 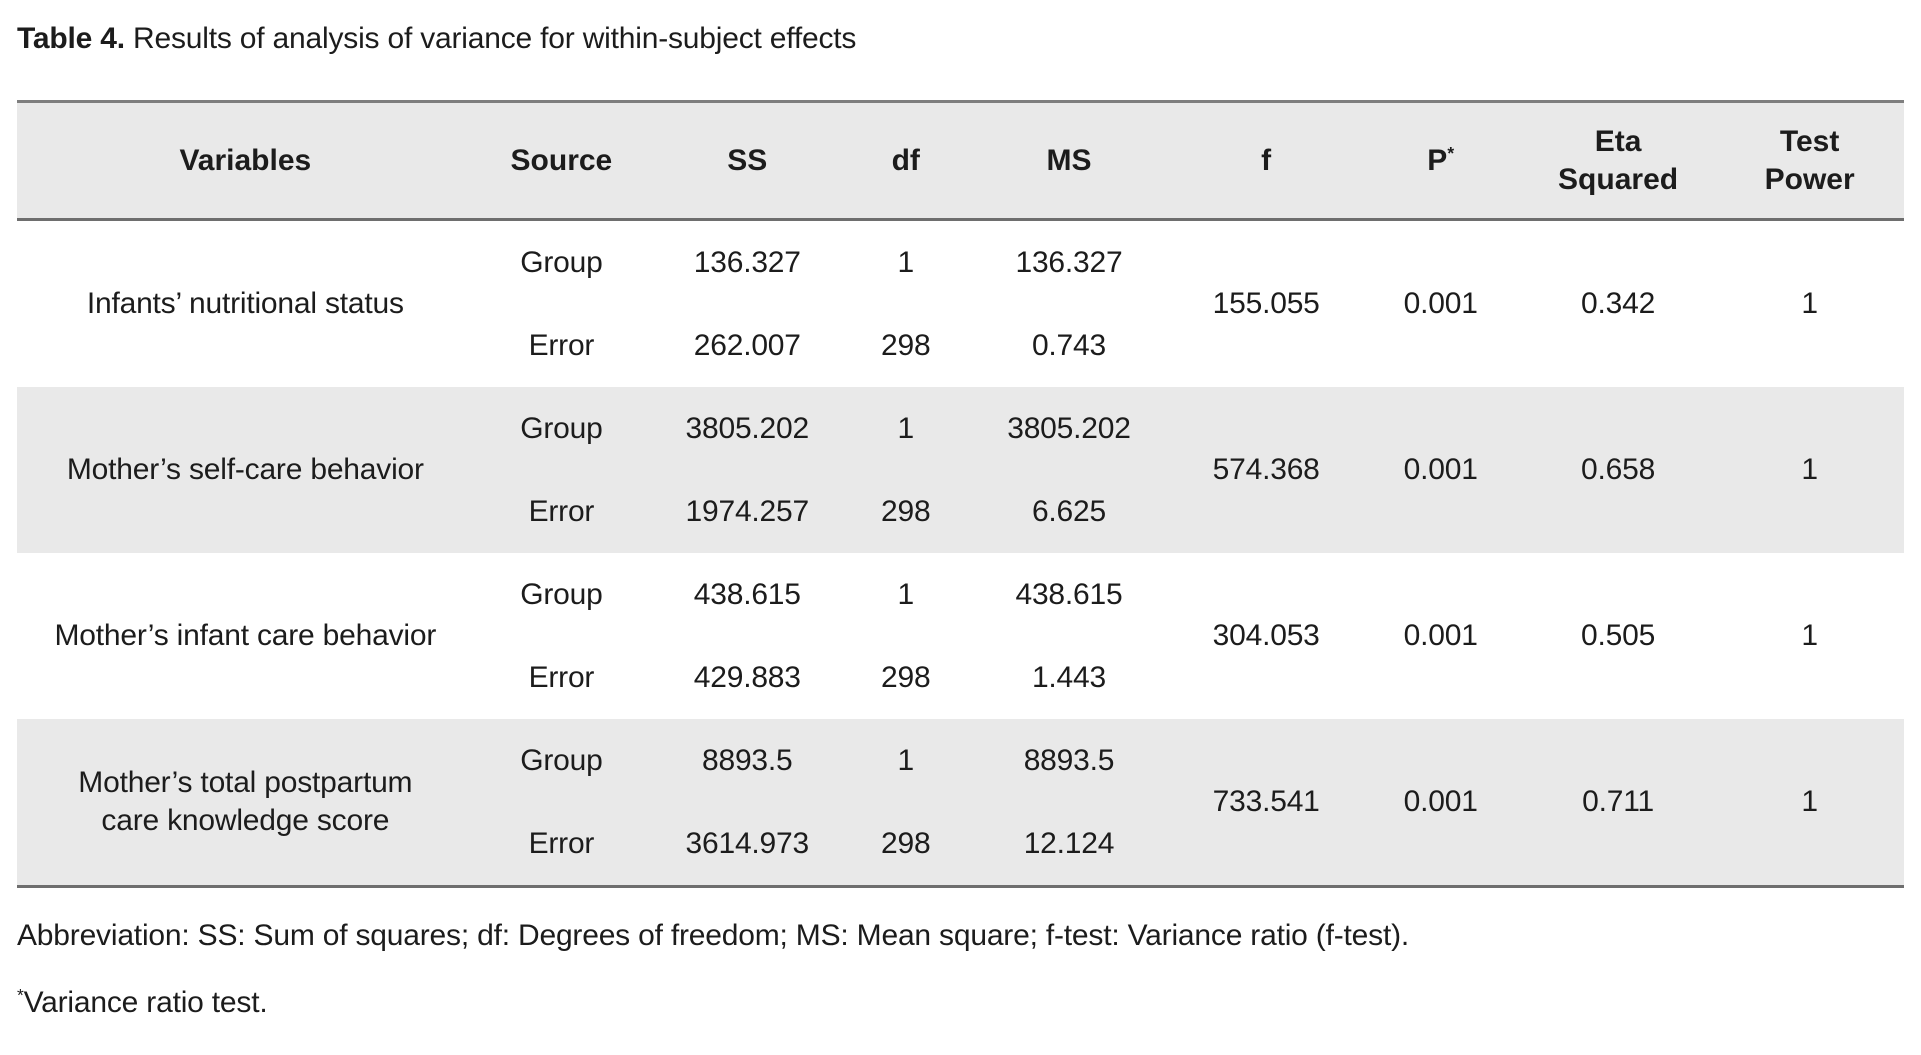 I want to click on ms-cell: 6.625, so click(x=1069, y=511).